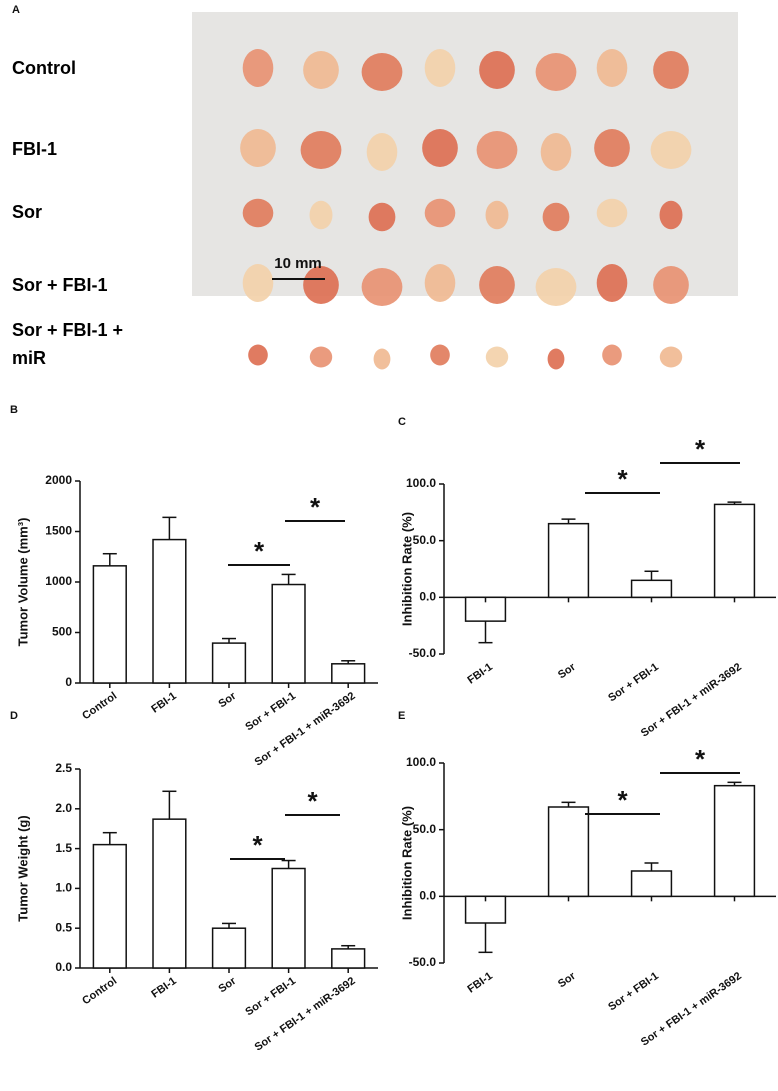  What do you see at coordinates (58, 480) in the screenshot?
I see `y-tick-label: 2000` at bounding box center [58, 480].